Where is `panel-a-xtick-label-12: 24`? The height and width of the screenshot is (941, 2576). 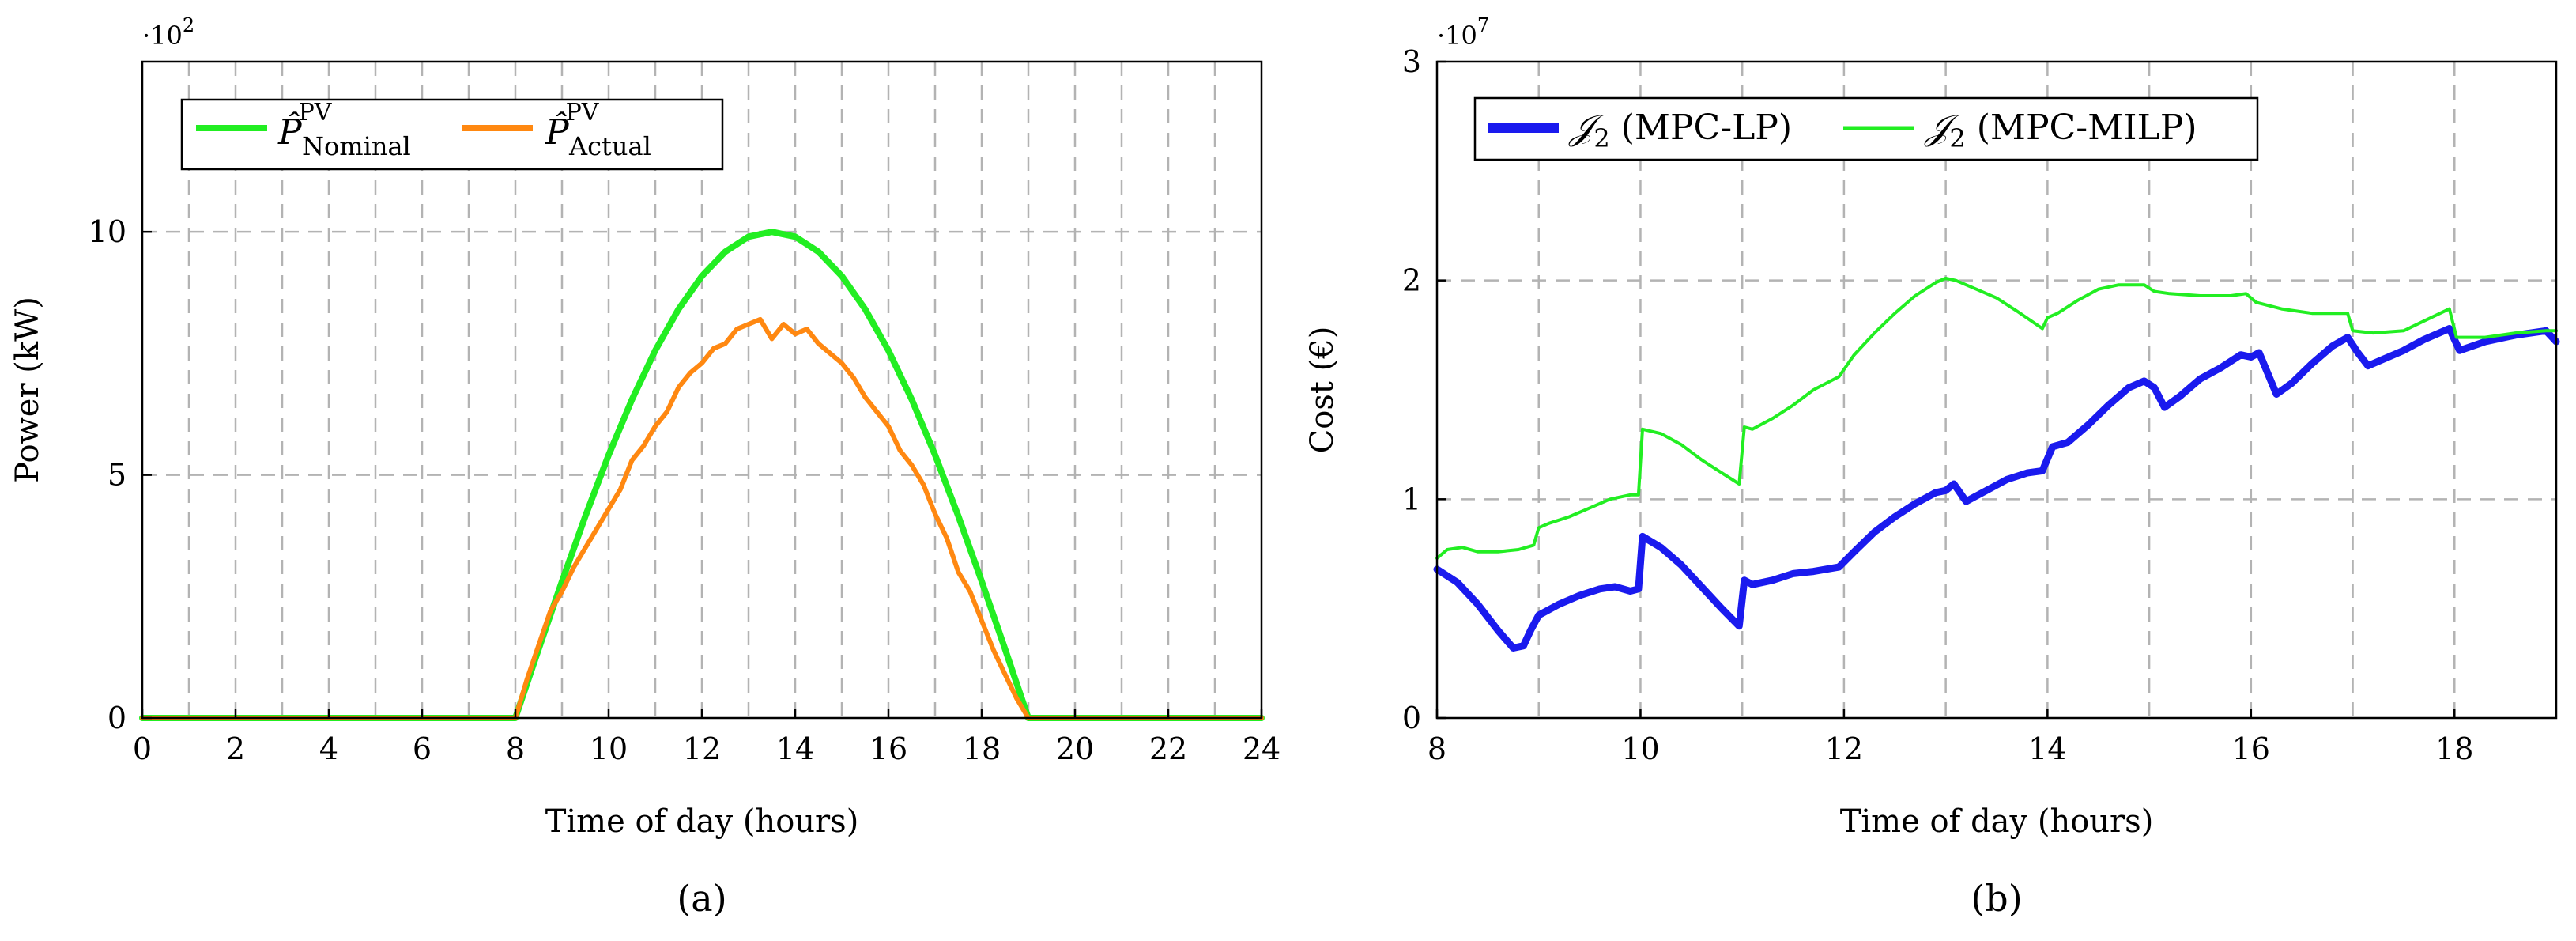 panel-a-xtick-label-12: 24 is located at coordinates (1261, 748).